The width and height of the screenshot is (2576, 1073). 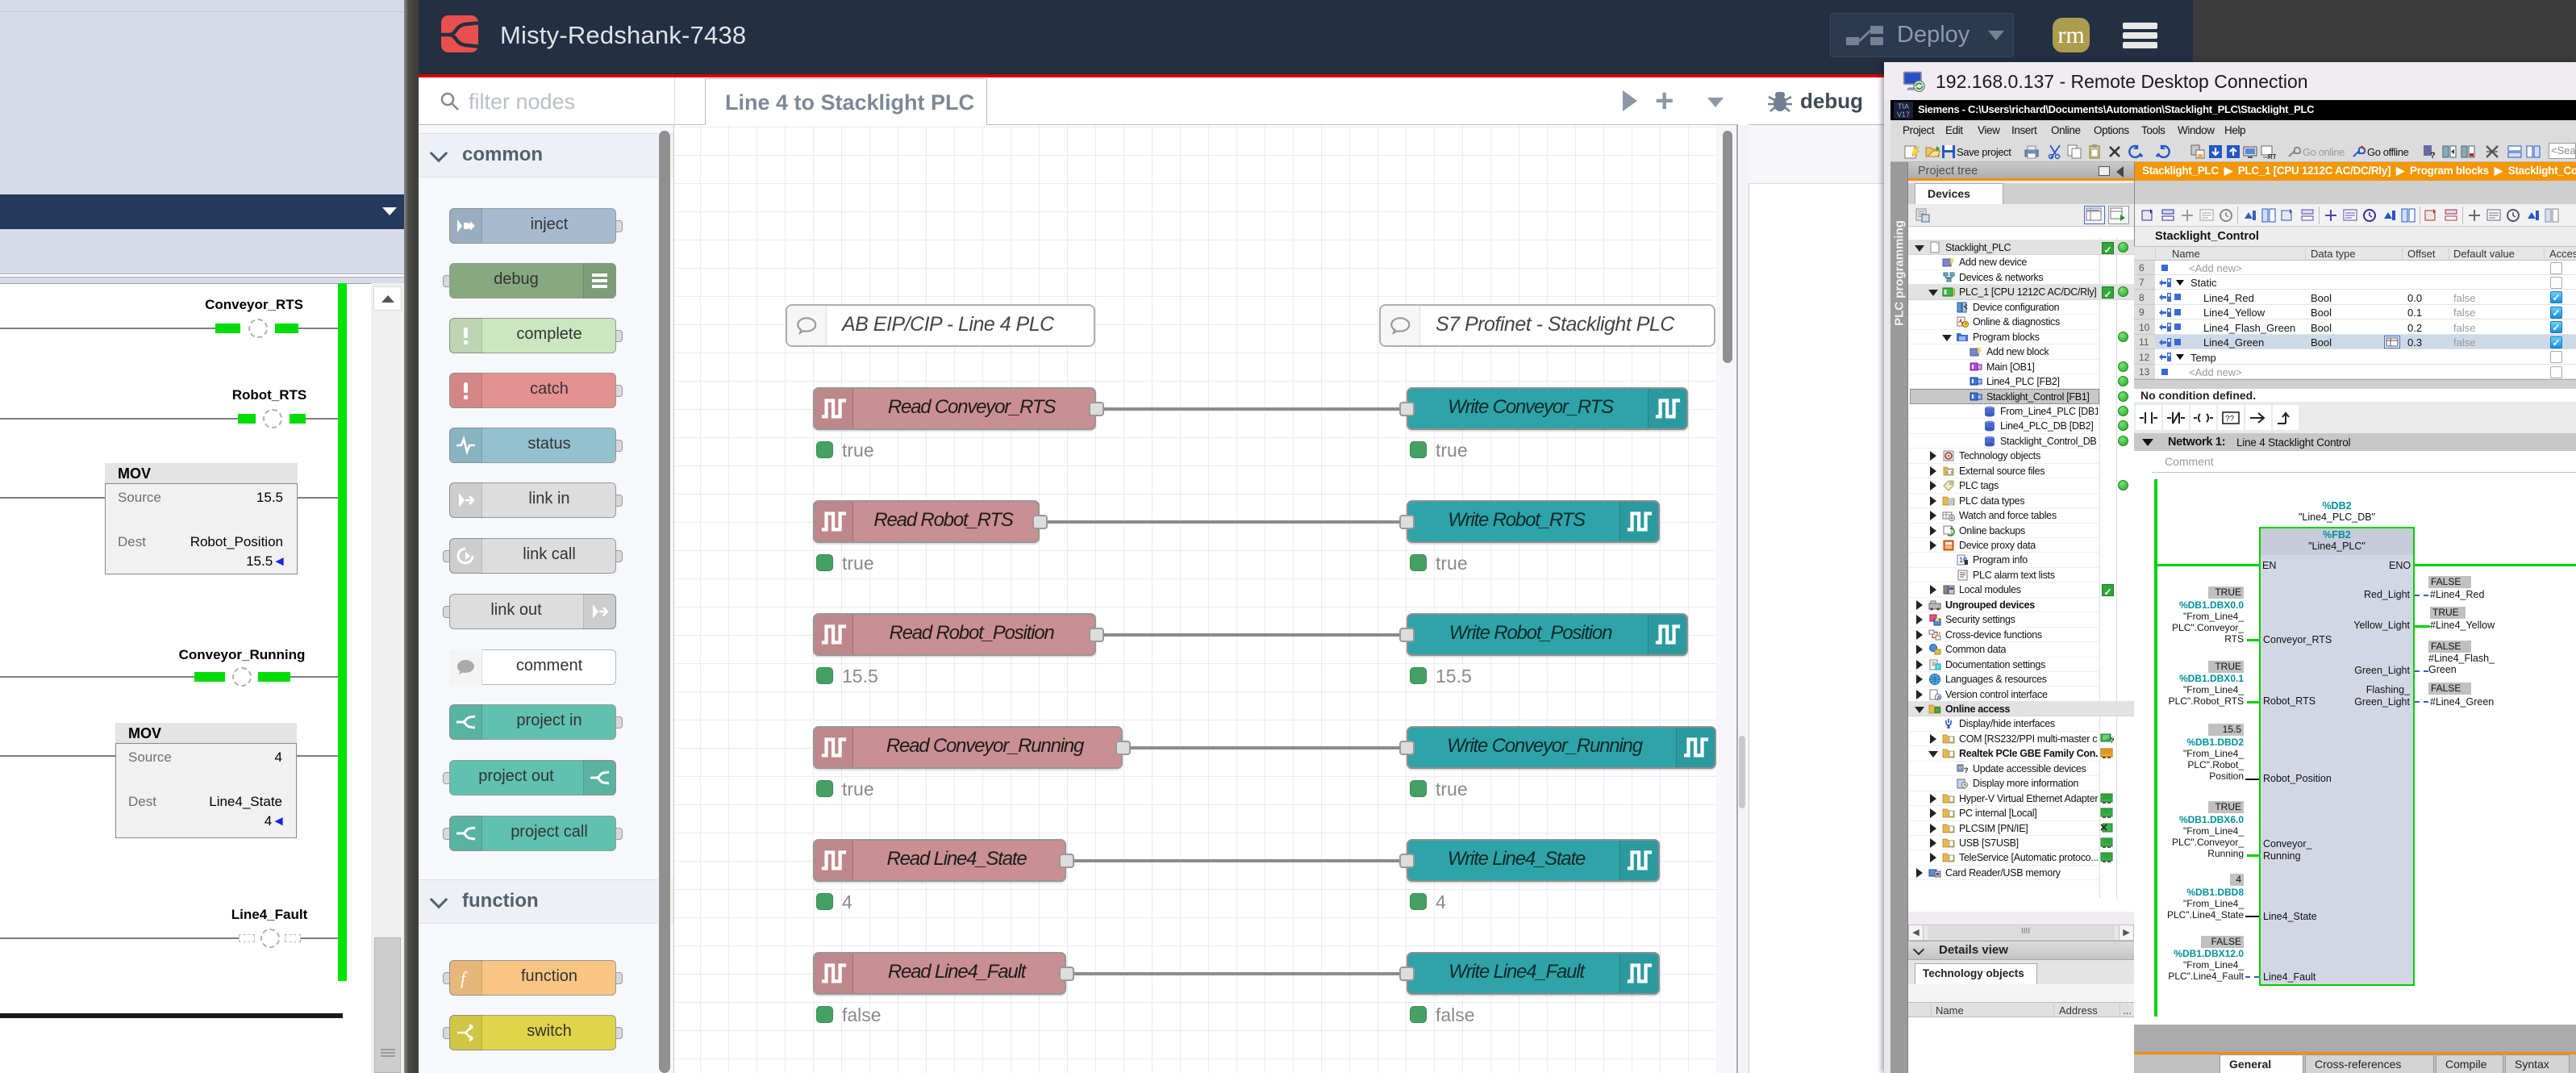 I want to click on svg-text: RT, so click(x=2272, y=156).